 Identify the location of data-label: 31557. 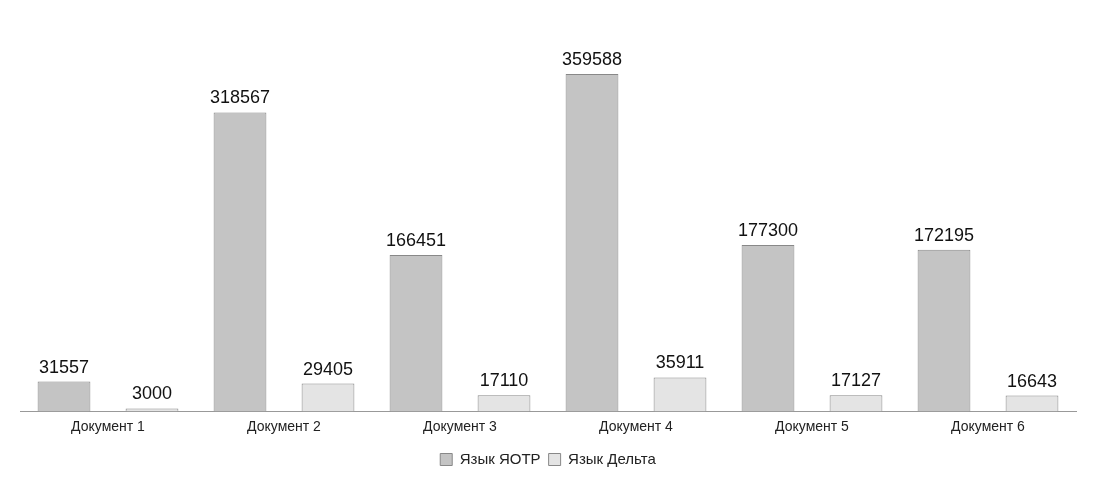
(64, 366).